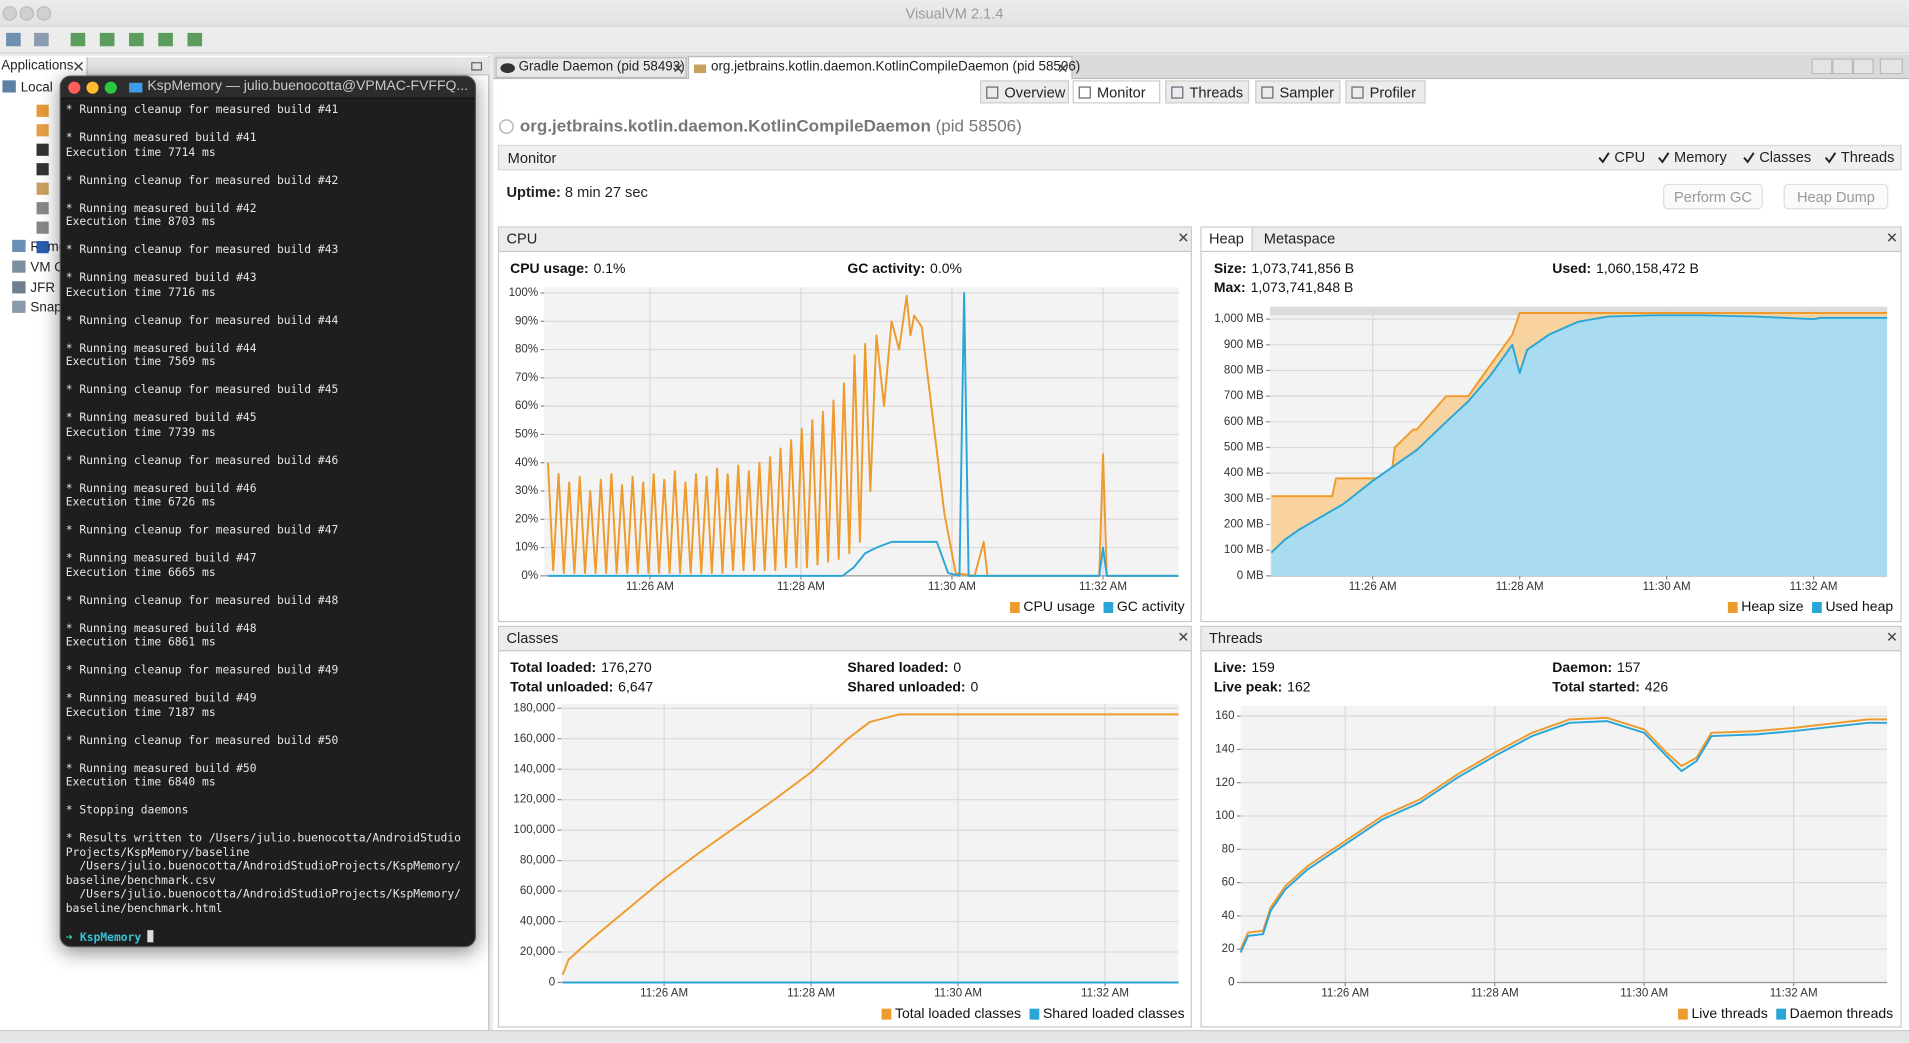 The image size is (1909, 1043). What do you see at coordinates (1244, 473) in the screenshot?
I see `y-tick-label: 400 MB` at bounding box center [1244, 473].